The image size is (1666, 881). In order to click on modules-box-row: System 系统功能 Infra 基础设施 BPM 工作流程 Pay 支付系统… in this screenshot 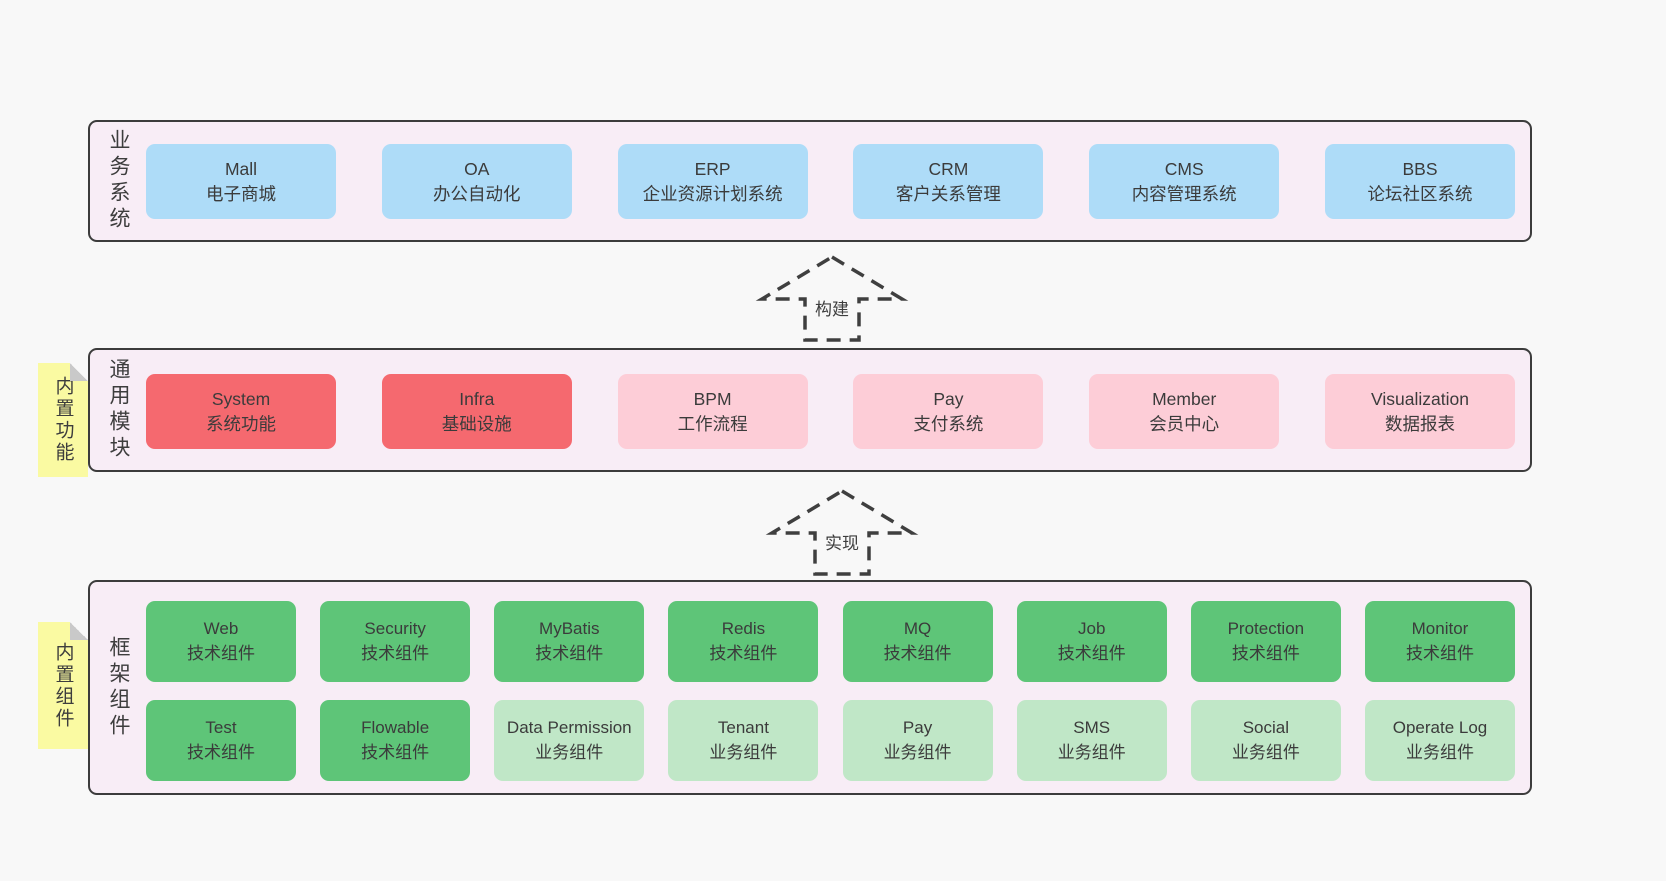, I will do `click(830, 411)`.